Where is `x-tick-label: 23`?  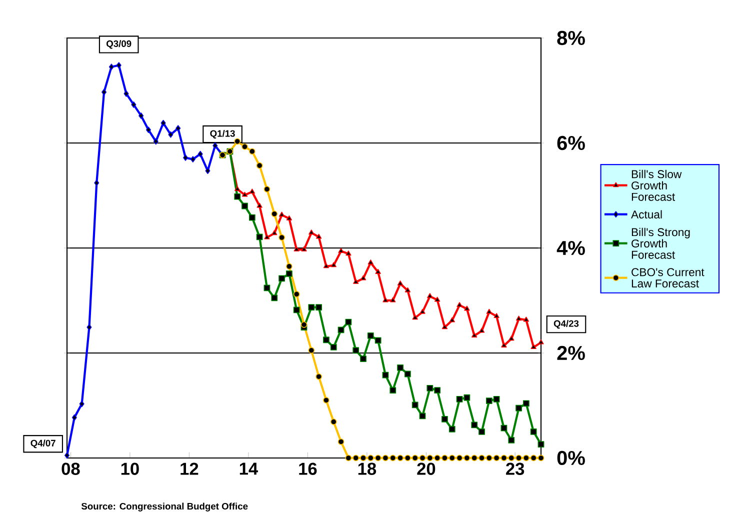 x-tick-label: 23 is located at coordinates (515, 468).